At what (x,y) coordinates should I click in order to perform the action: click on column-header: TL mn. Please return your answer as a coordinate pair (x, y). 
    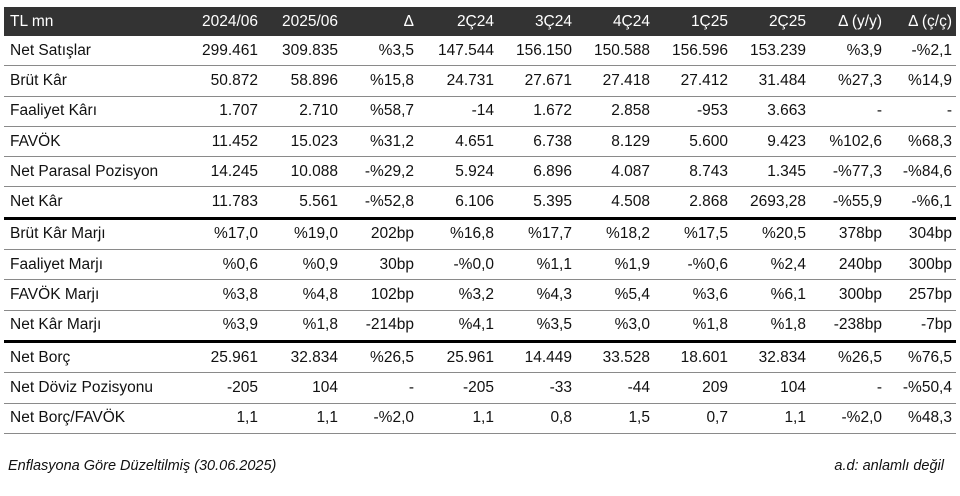
    Looking at the image, I should click on (93, 21).